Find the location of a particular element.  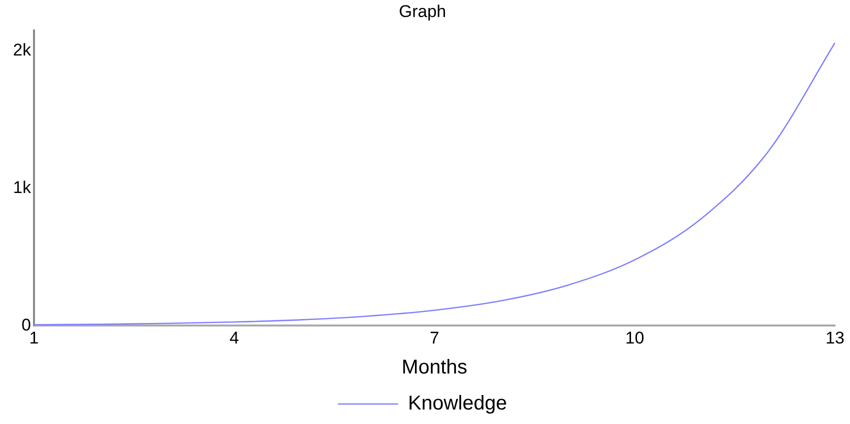

chart-title: Graph is located at coordinates (422, 11).